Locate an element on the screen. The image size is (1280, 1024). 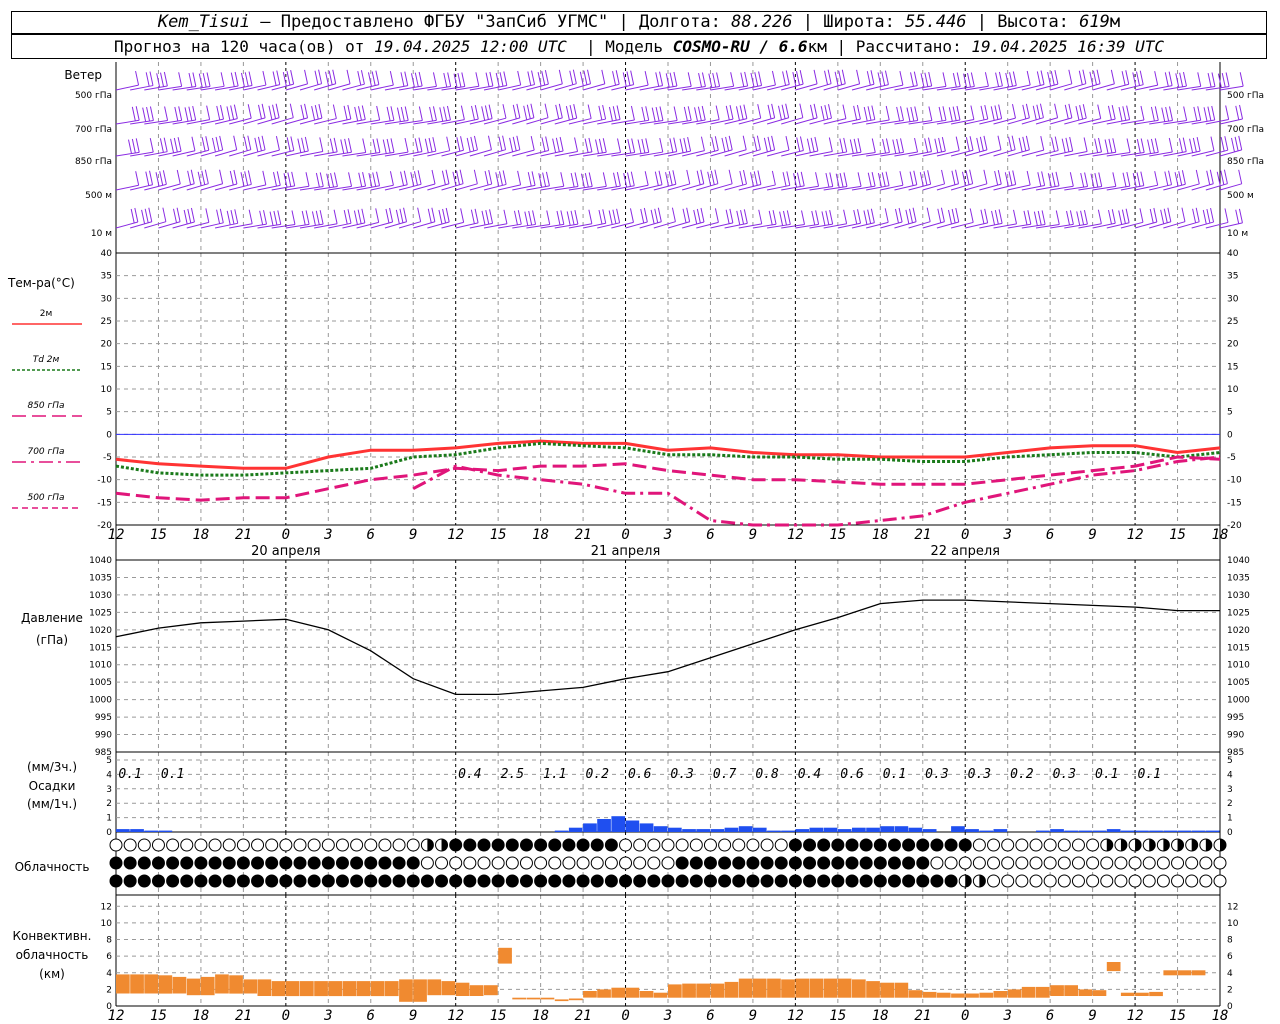
pres-ytick: 1035 is located at coordinates (100, 578).